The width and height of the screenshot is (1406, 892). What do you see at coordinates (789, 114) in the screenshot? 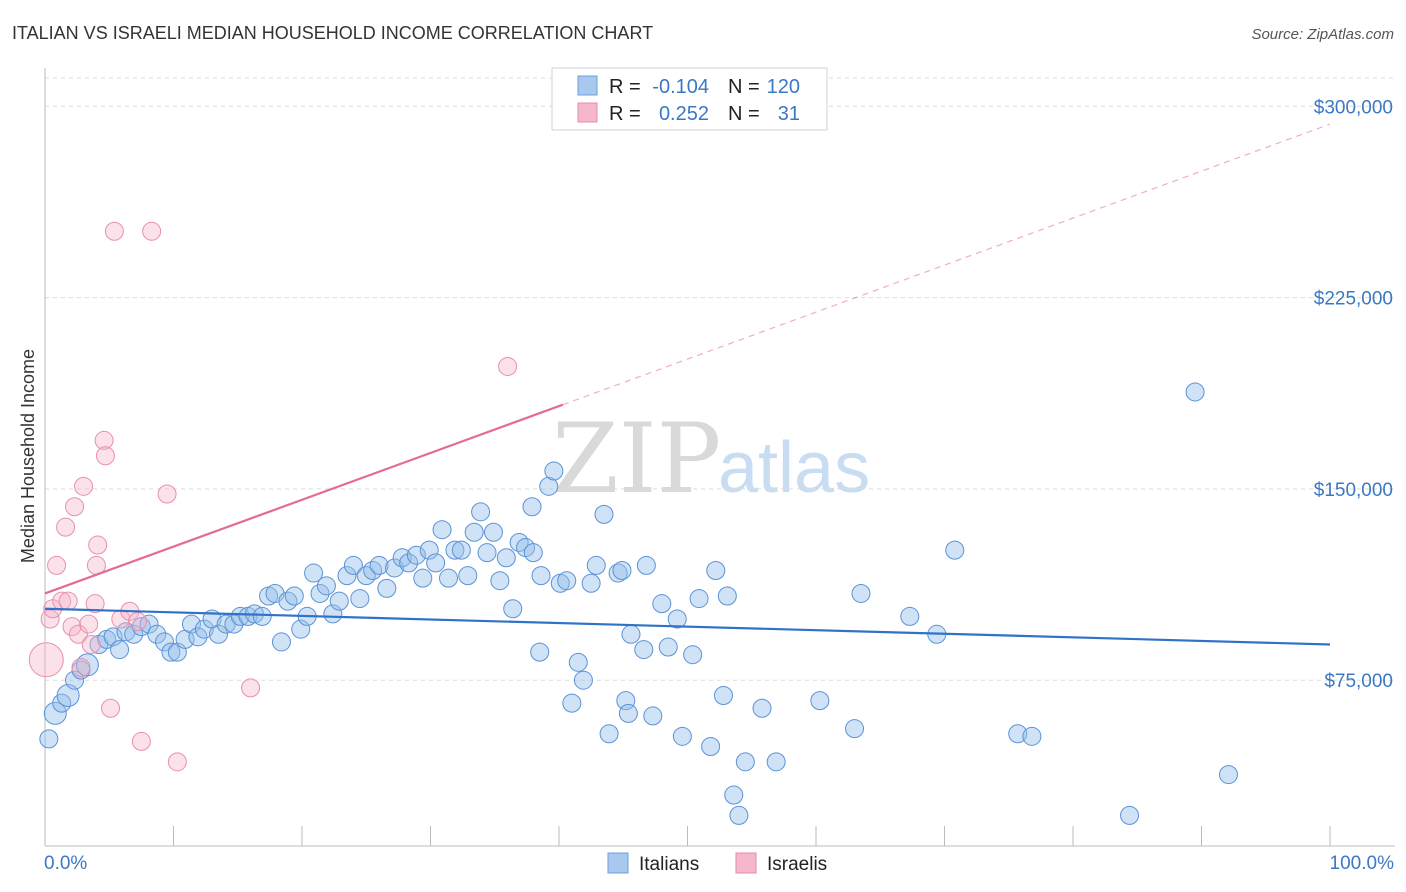
I see `legend-n-value-israelis: 31` at bounding box center [789, 114].